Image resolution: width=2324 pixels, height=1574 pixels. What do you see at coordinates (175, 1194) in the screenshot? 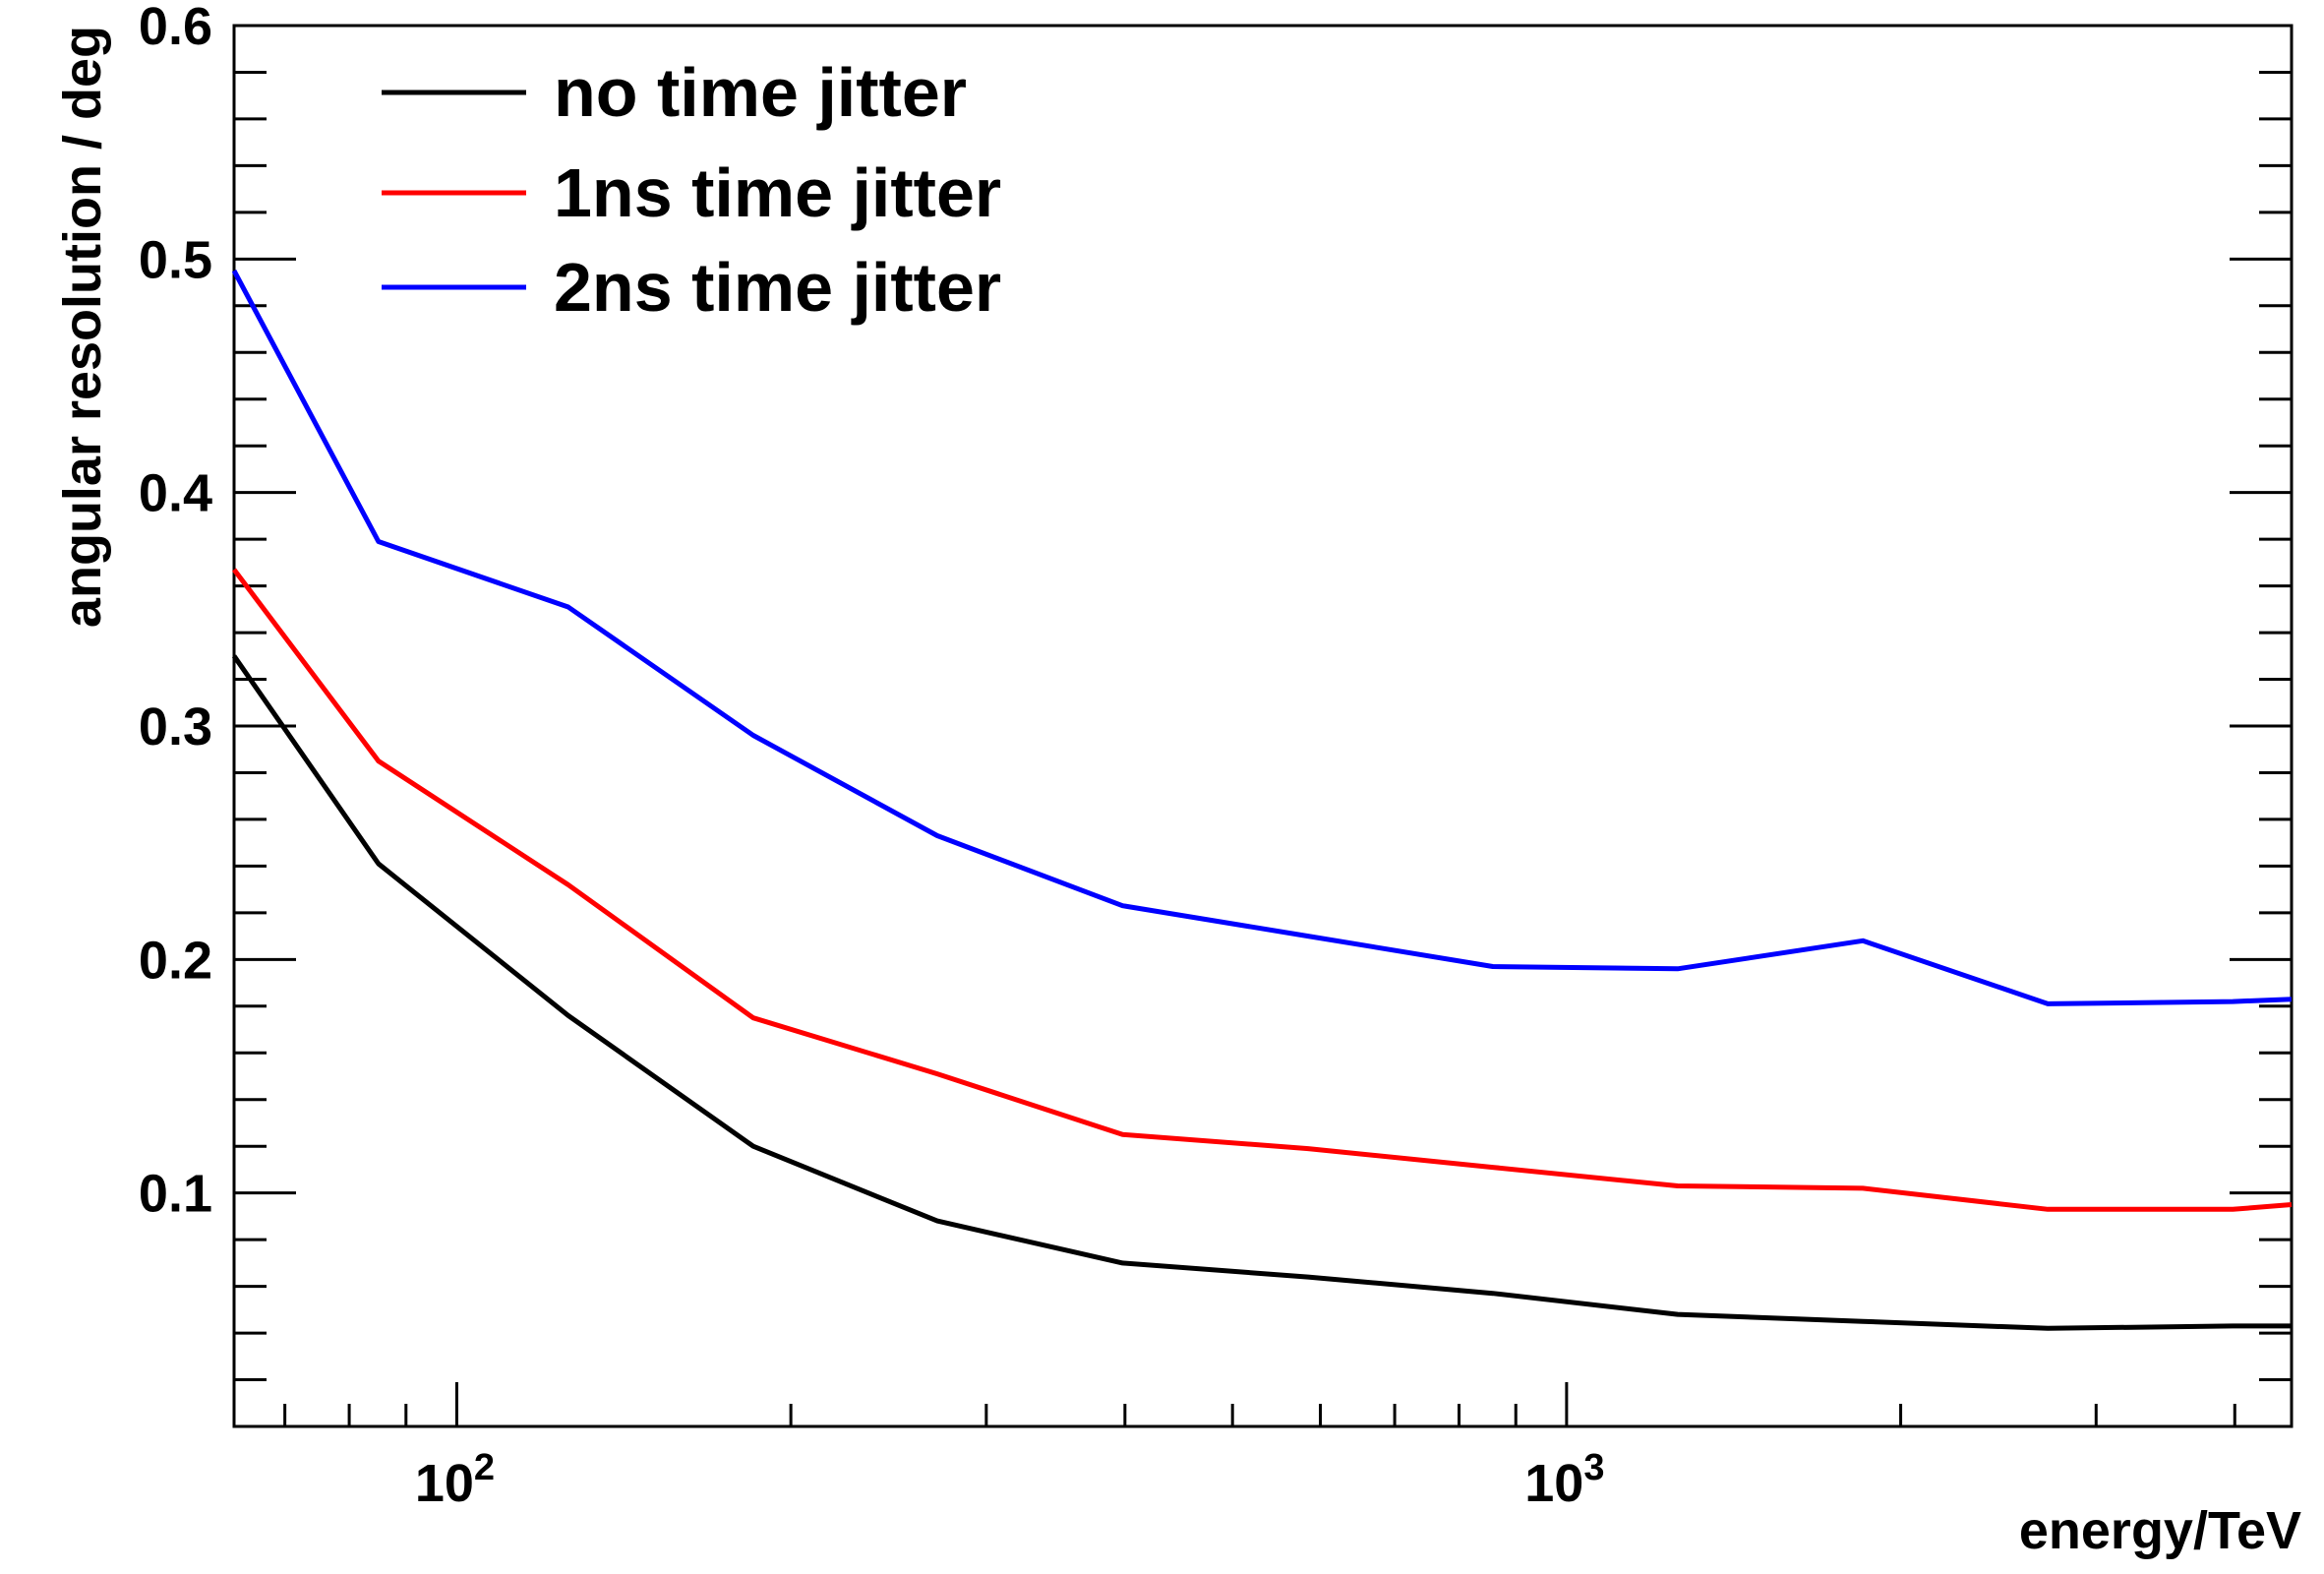
I see `y-tick-label: 0.1` at bounding box center [175, 1194].